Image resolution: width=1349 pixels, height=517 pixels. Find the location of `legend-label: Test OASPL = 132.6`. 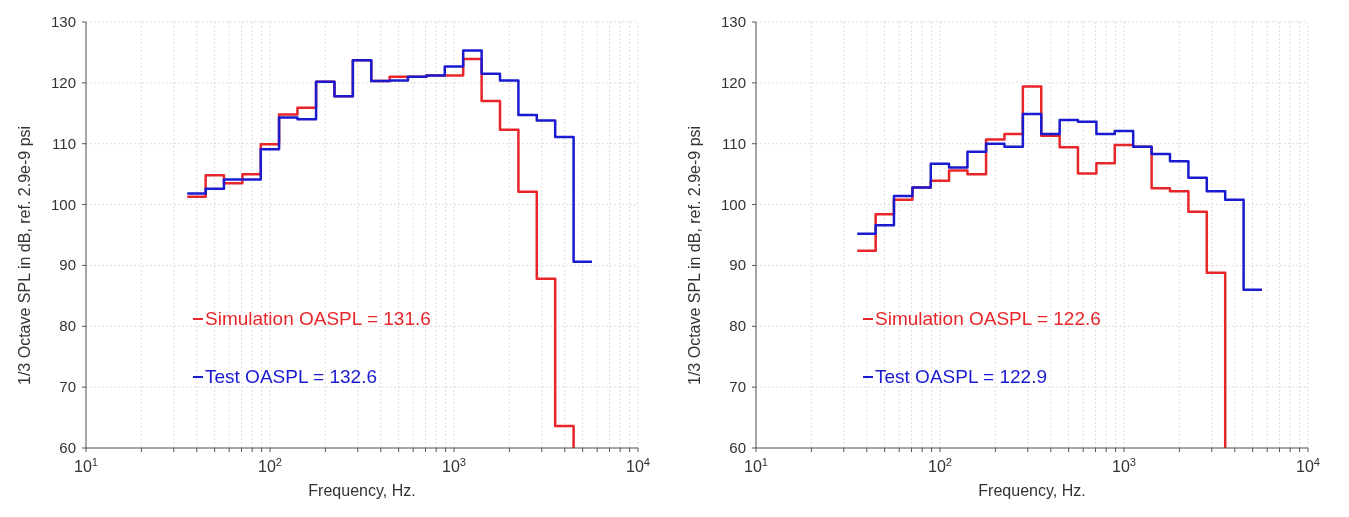

legend-label: Test OASPL = 132.6 is located at coordinates (291, 377).